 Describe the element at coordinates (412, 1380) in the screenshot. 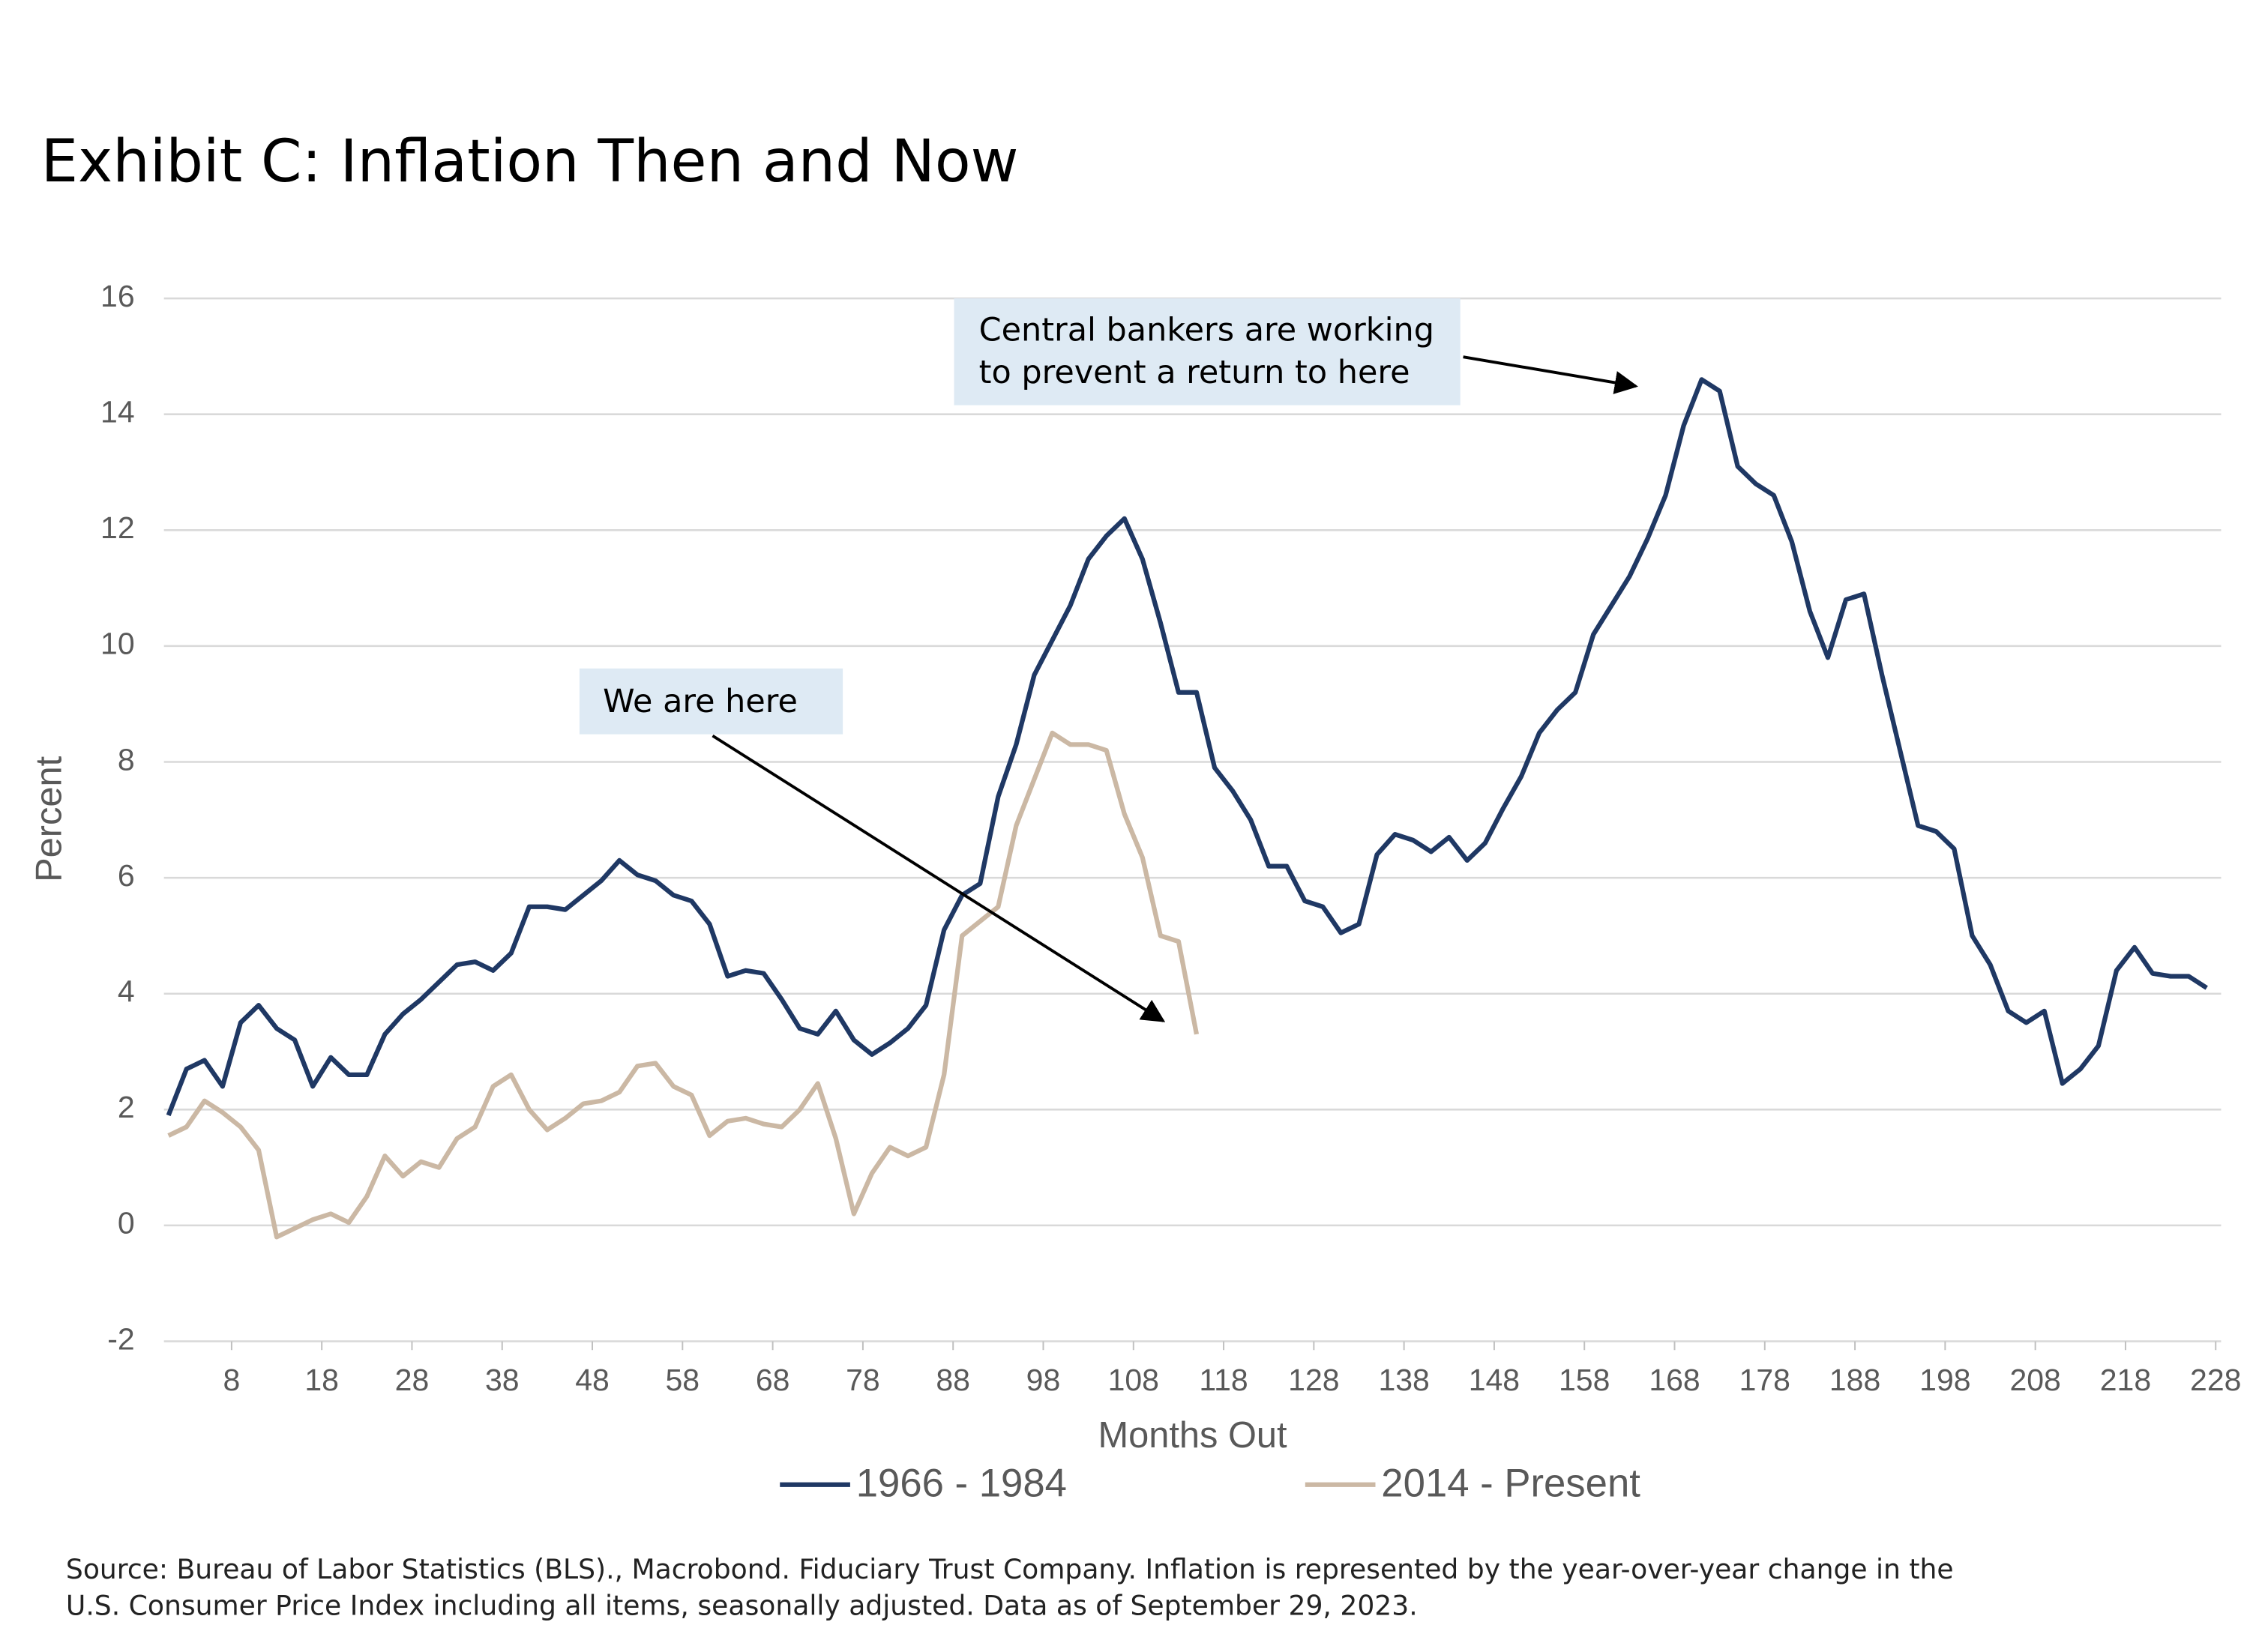

I see `x-tick-label: 28` at that location.